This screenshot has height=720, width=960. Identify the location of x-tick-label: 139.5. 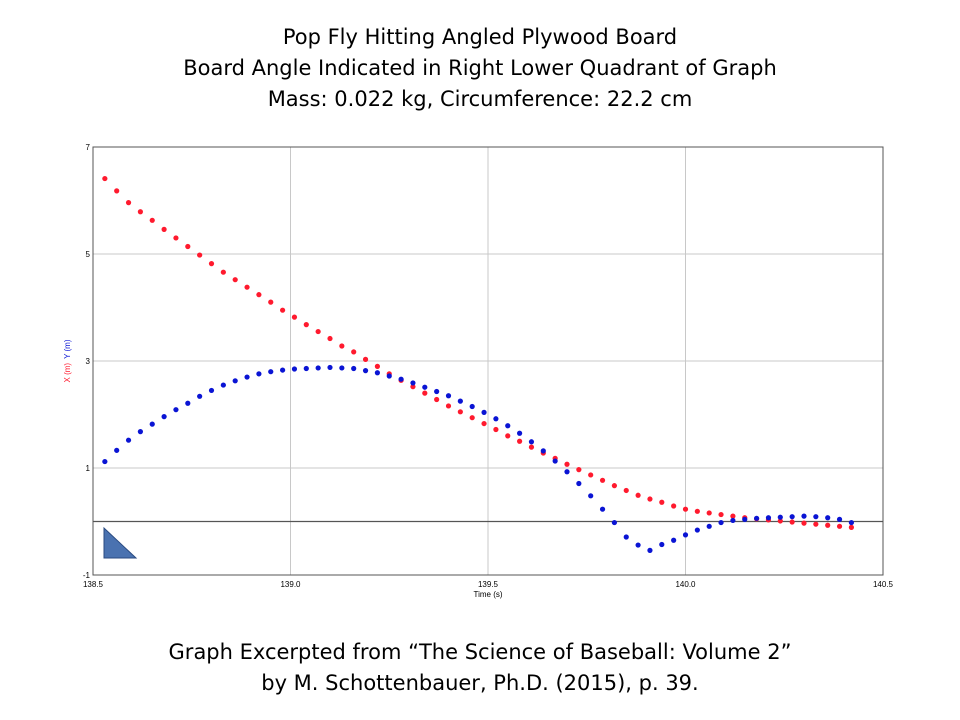
(488, 584).